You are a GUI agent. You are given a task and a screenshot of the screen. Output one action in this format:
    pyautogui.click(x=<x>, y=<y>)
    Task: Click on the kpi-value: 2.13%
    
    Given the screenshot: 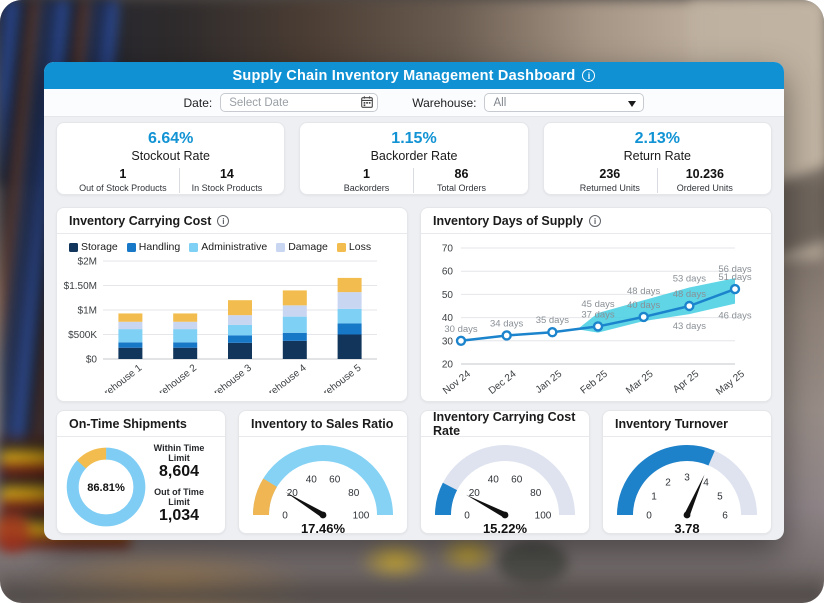 What is the action you would take?
    pyautogui.click(x=657, y=138)
    